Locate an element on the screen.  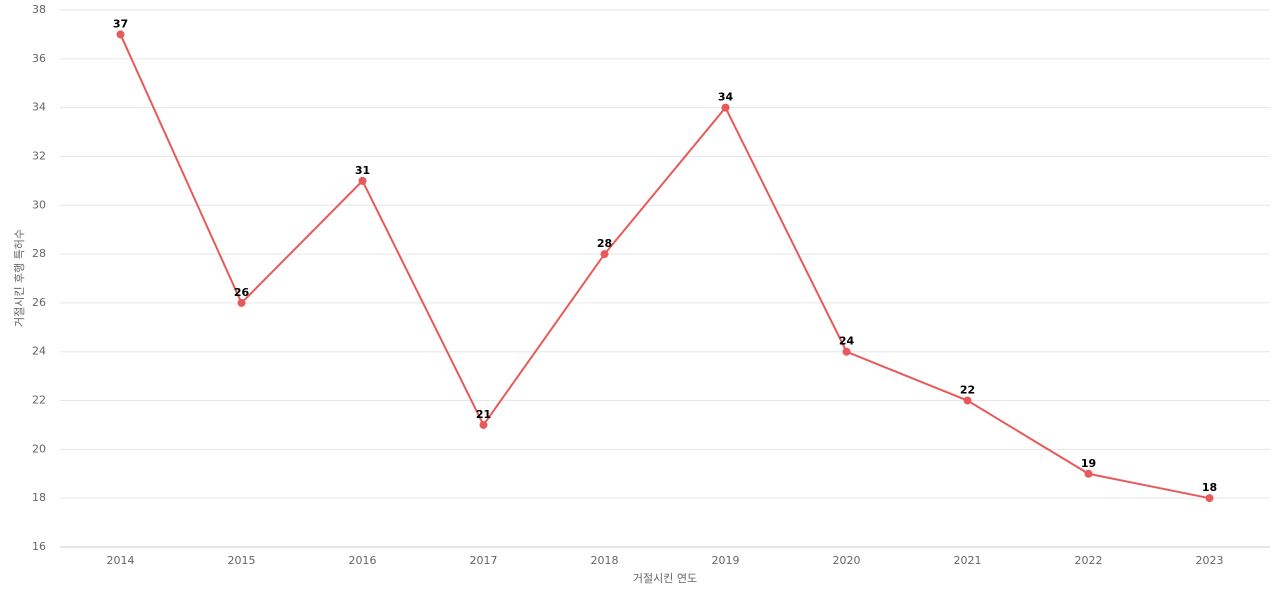
data-label: 34 is located at coordinates (726, 97).